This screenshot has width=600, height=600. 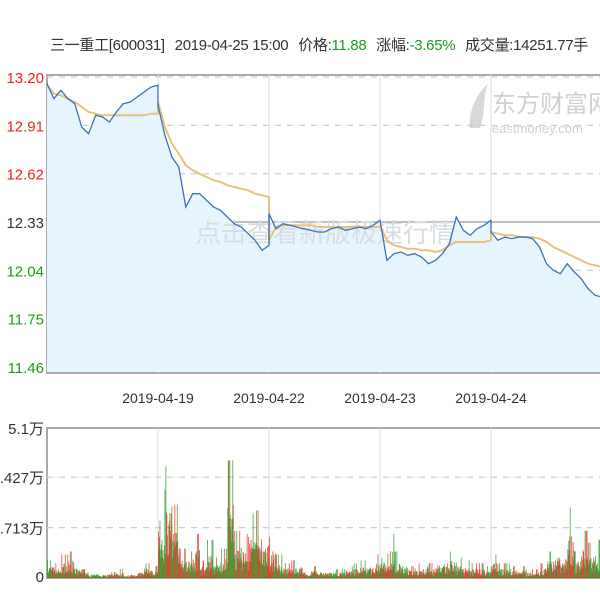 What do you see at coordinates (22, 529) in the screenshot?
I see `y-tick-label: 1.713万` at bounding box center [22, 529].